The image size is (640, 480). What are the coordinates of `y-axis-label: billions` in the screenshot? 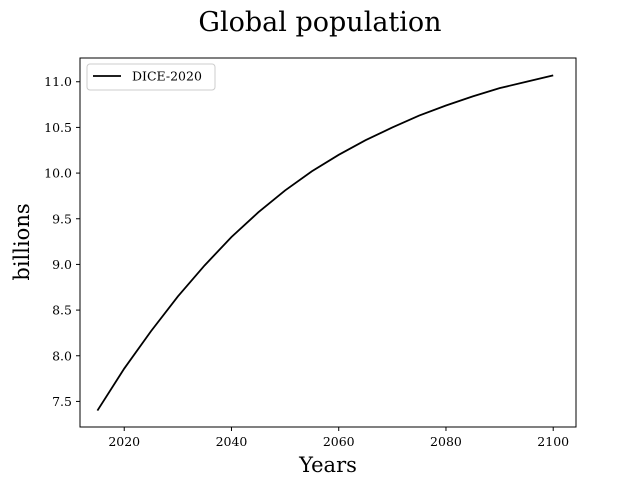 It's located at (22, 241).